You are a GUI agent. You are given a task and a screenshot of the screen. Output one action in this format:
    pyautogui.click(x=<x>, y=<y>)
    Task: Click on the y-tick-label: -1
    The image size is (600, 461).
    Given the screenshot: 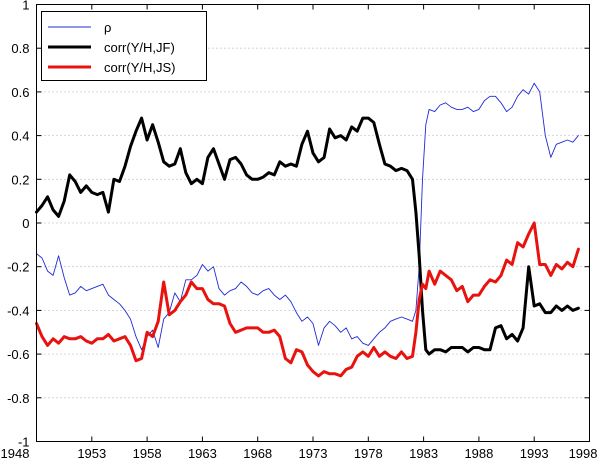 What is the action you would take?
    pyautogui.click(x=24, y=442)
    